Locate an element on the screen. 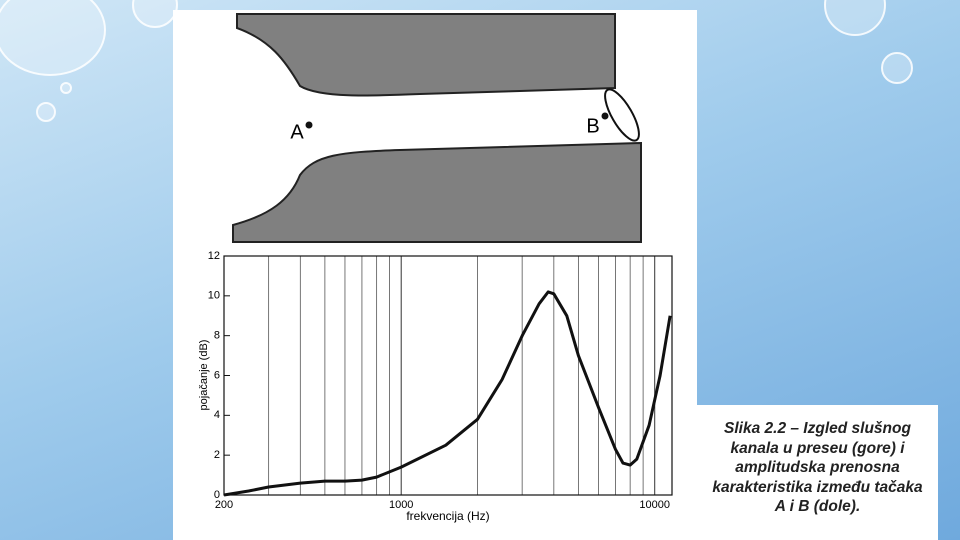 This screenshot has width=960, height=540. y-axis-label: pojačanje (dB) is located at coordinates (204, 375).